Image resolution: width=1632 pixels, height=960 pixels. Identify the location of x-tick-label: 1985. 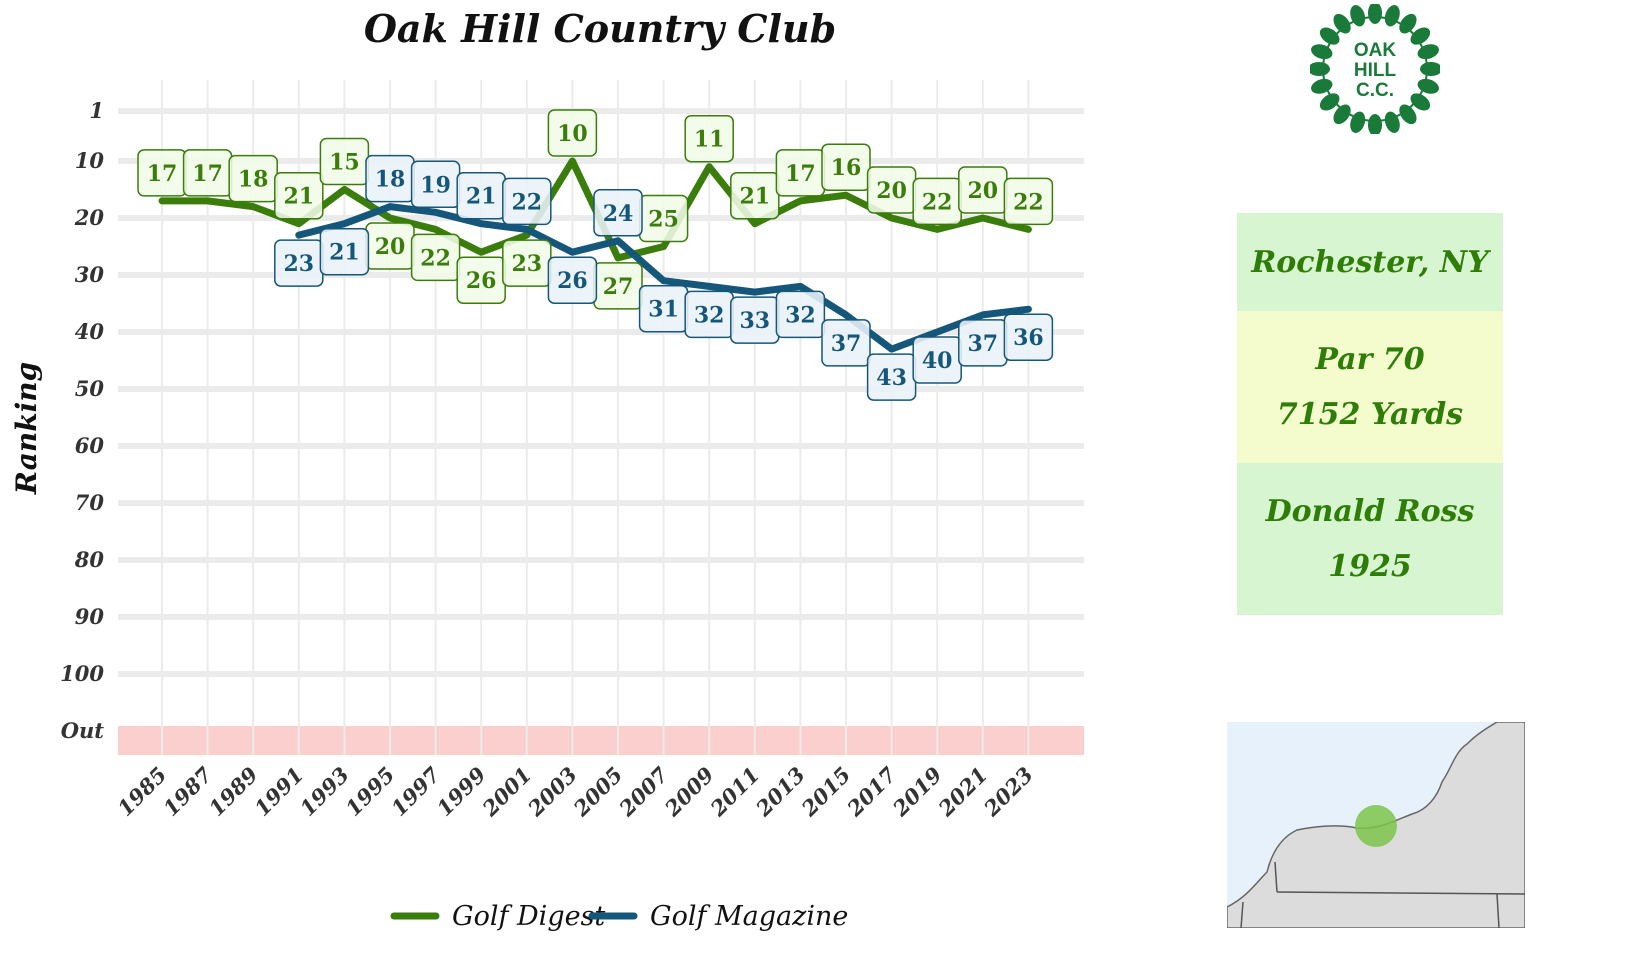
(142, 791).